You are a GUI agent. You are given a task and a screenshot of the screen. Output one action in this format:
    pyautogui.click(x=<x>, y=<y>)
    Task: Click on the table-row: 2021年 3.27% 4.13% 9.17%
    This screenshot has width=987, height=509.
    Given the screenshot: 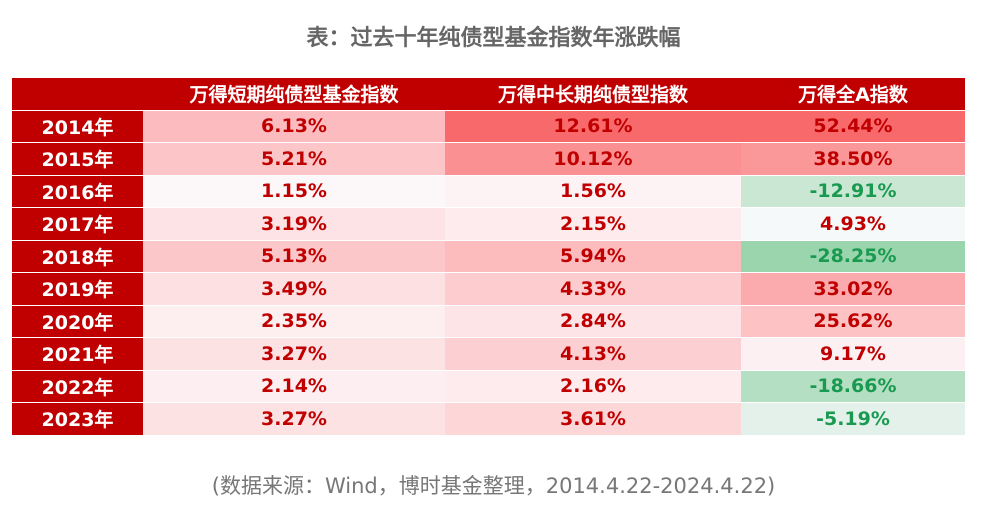 What is the action you would take?
    pyautogui.click(x=488, y=354)
    